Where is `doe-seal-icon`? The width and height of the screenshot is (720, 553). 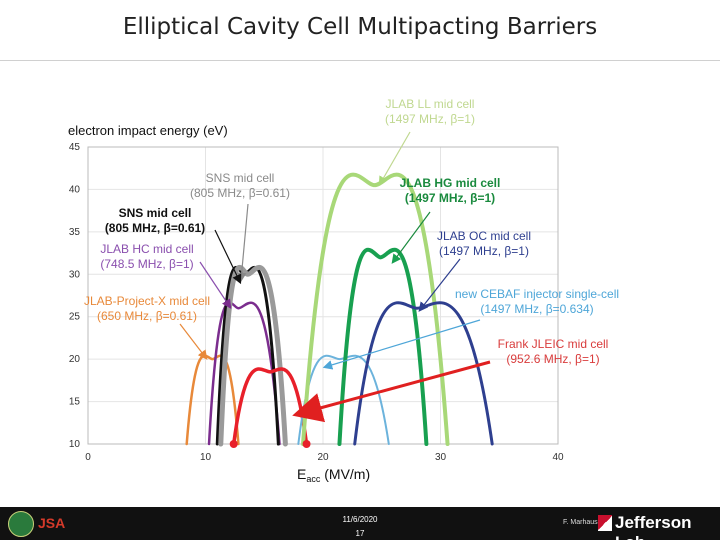
doe-seal-icon is located at coordinates (21, 524).